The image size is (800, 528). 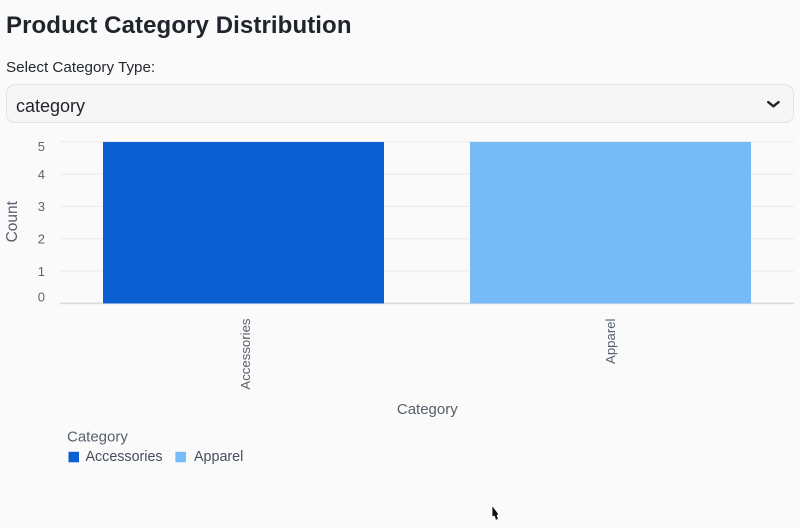 What do you see at coordinates (41, 297) in the screenshot?
I see `svg-text: 0` at bounding box center [41, 297].